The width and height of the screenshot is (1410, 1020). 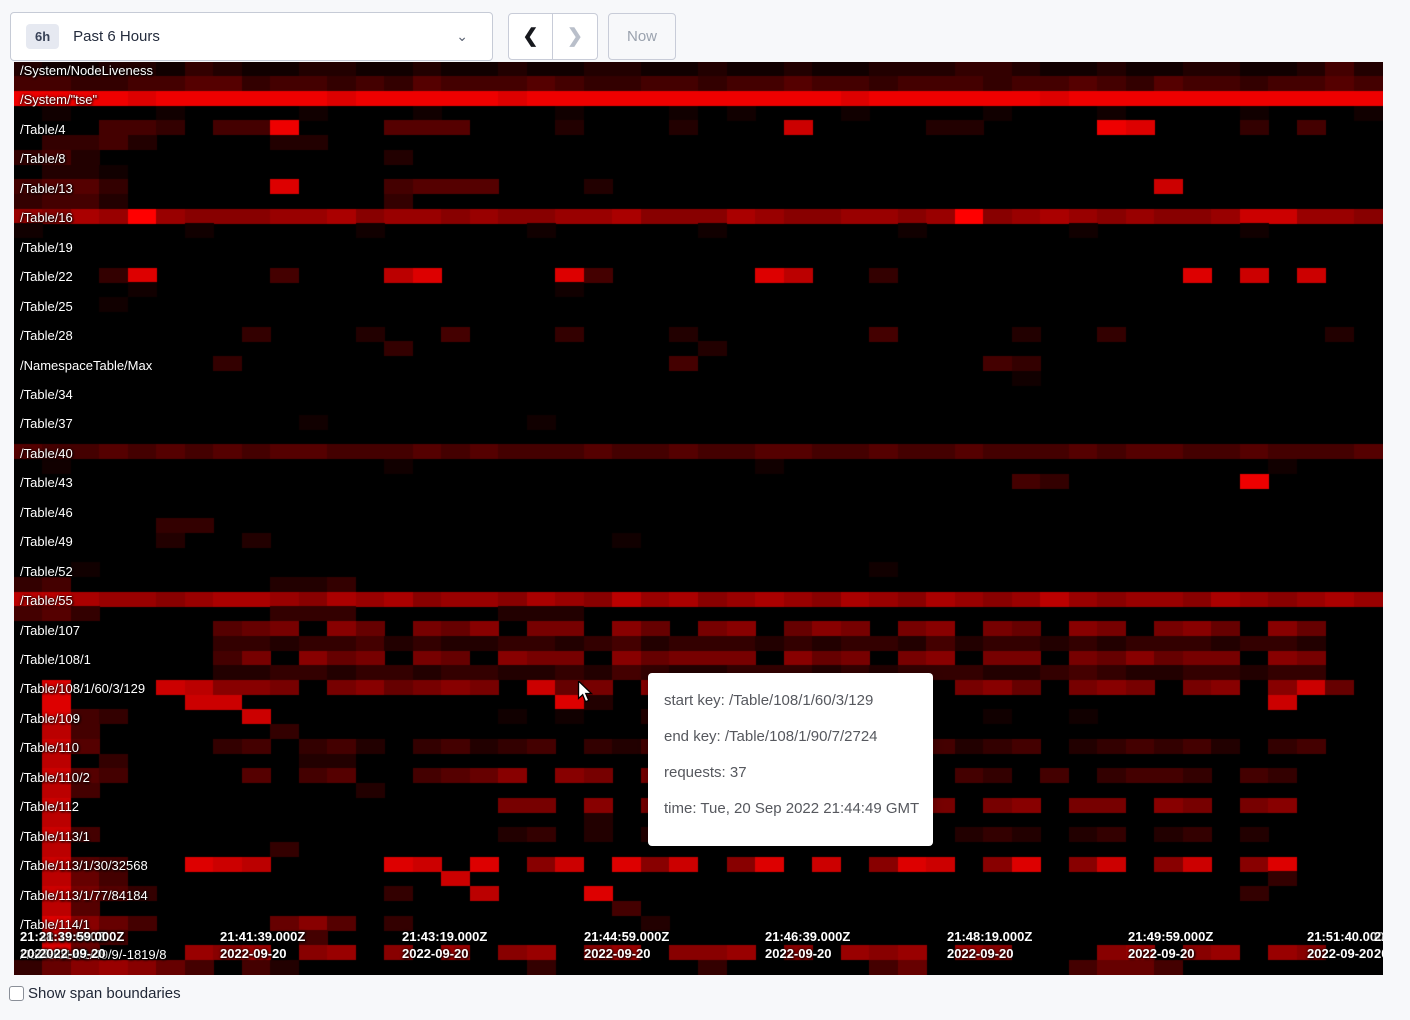 I want to click on tooltip-end-key: end key: /Table/108/1/90/7/2724, so click(x=771, y=736).